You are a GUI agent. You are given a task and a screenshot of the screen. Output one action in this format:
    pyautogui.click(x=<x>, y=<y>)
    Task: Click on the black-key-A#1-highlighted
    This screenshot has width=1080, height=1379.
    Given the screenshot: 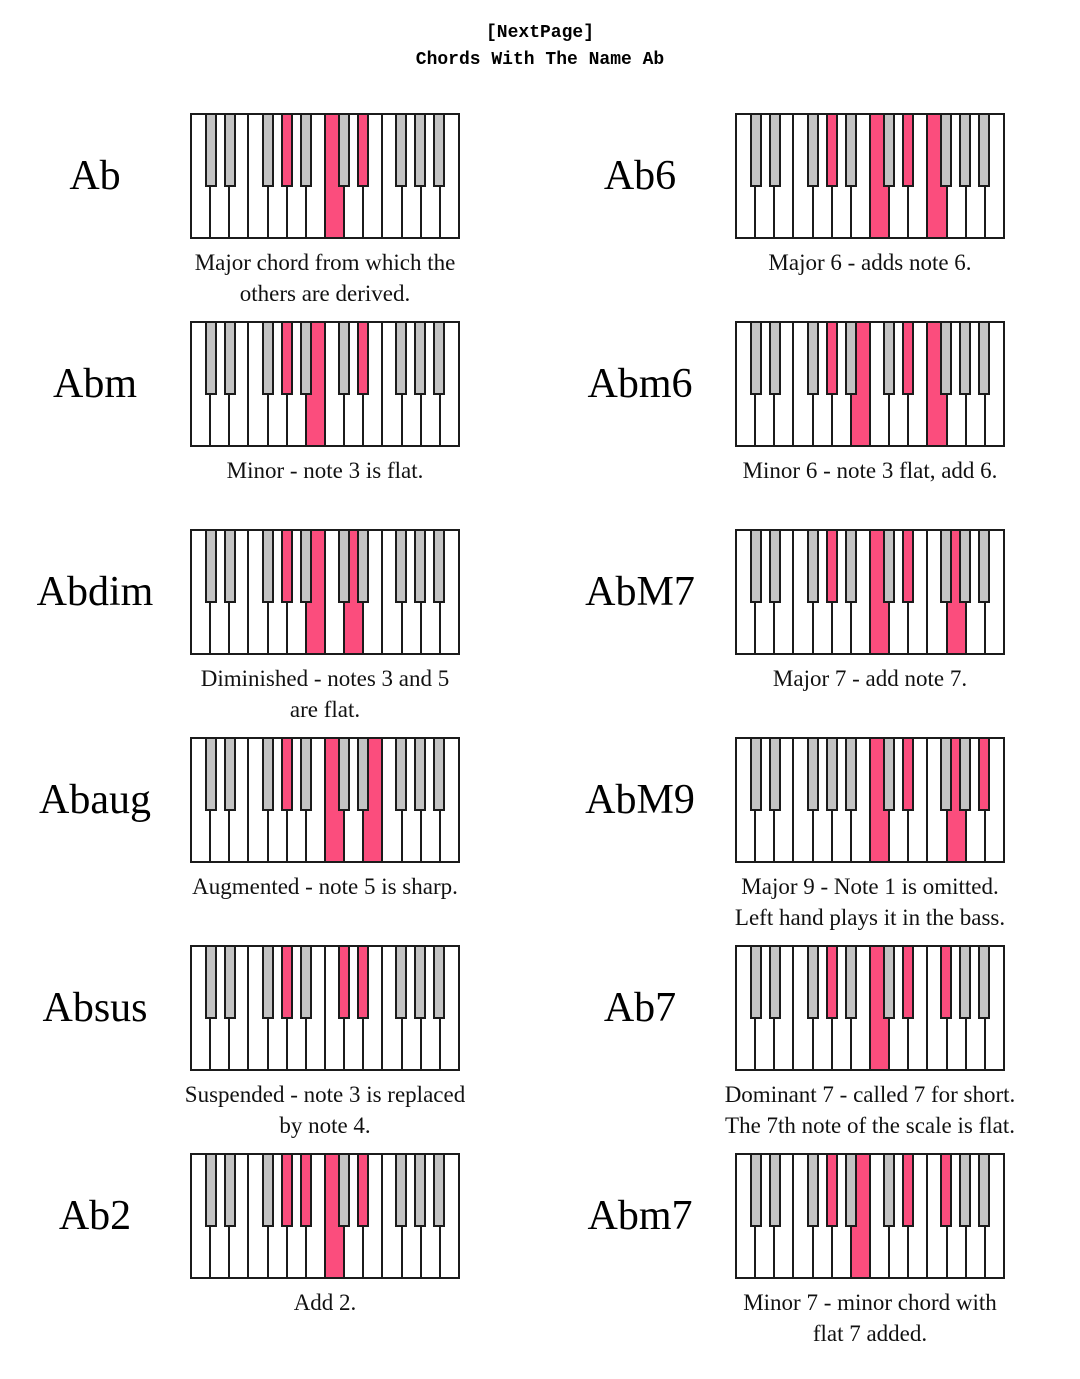 What is the action you would take?
    pyautogui.click(x=306, y=1191)
    